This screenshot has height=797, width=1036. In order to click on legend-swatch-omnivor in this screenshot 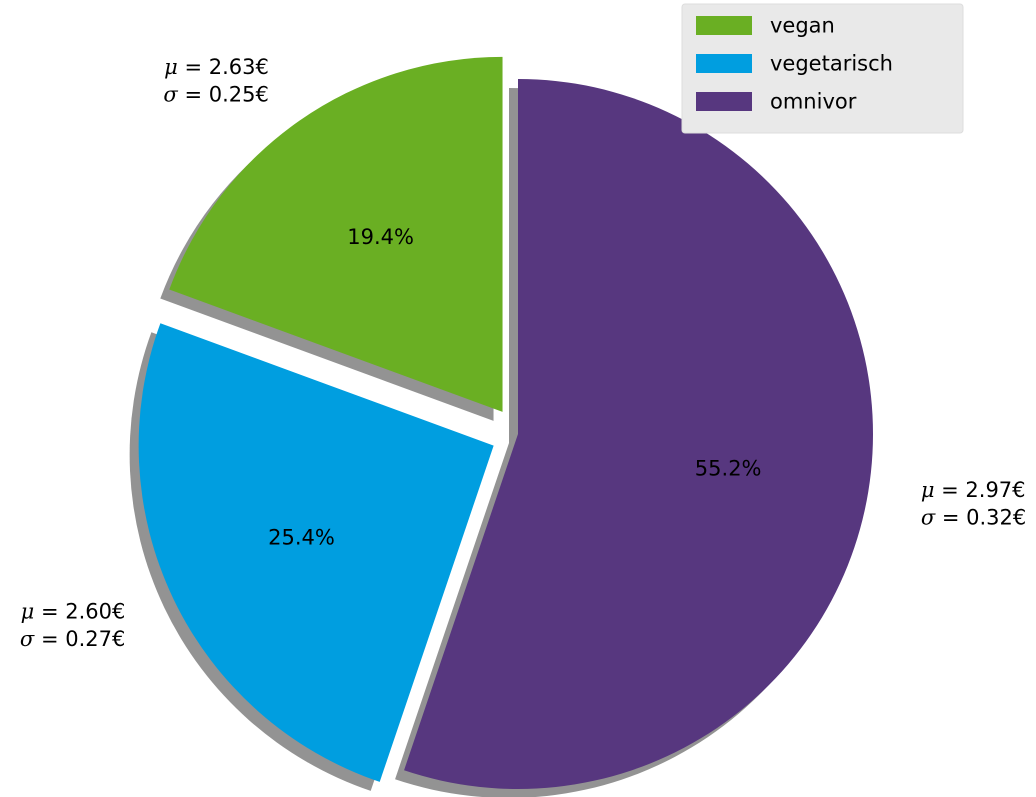, I will do `click(724, 101)`.